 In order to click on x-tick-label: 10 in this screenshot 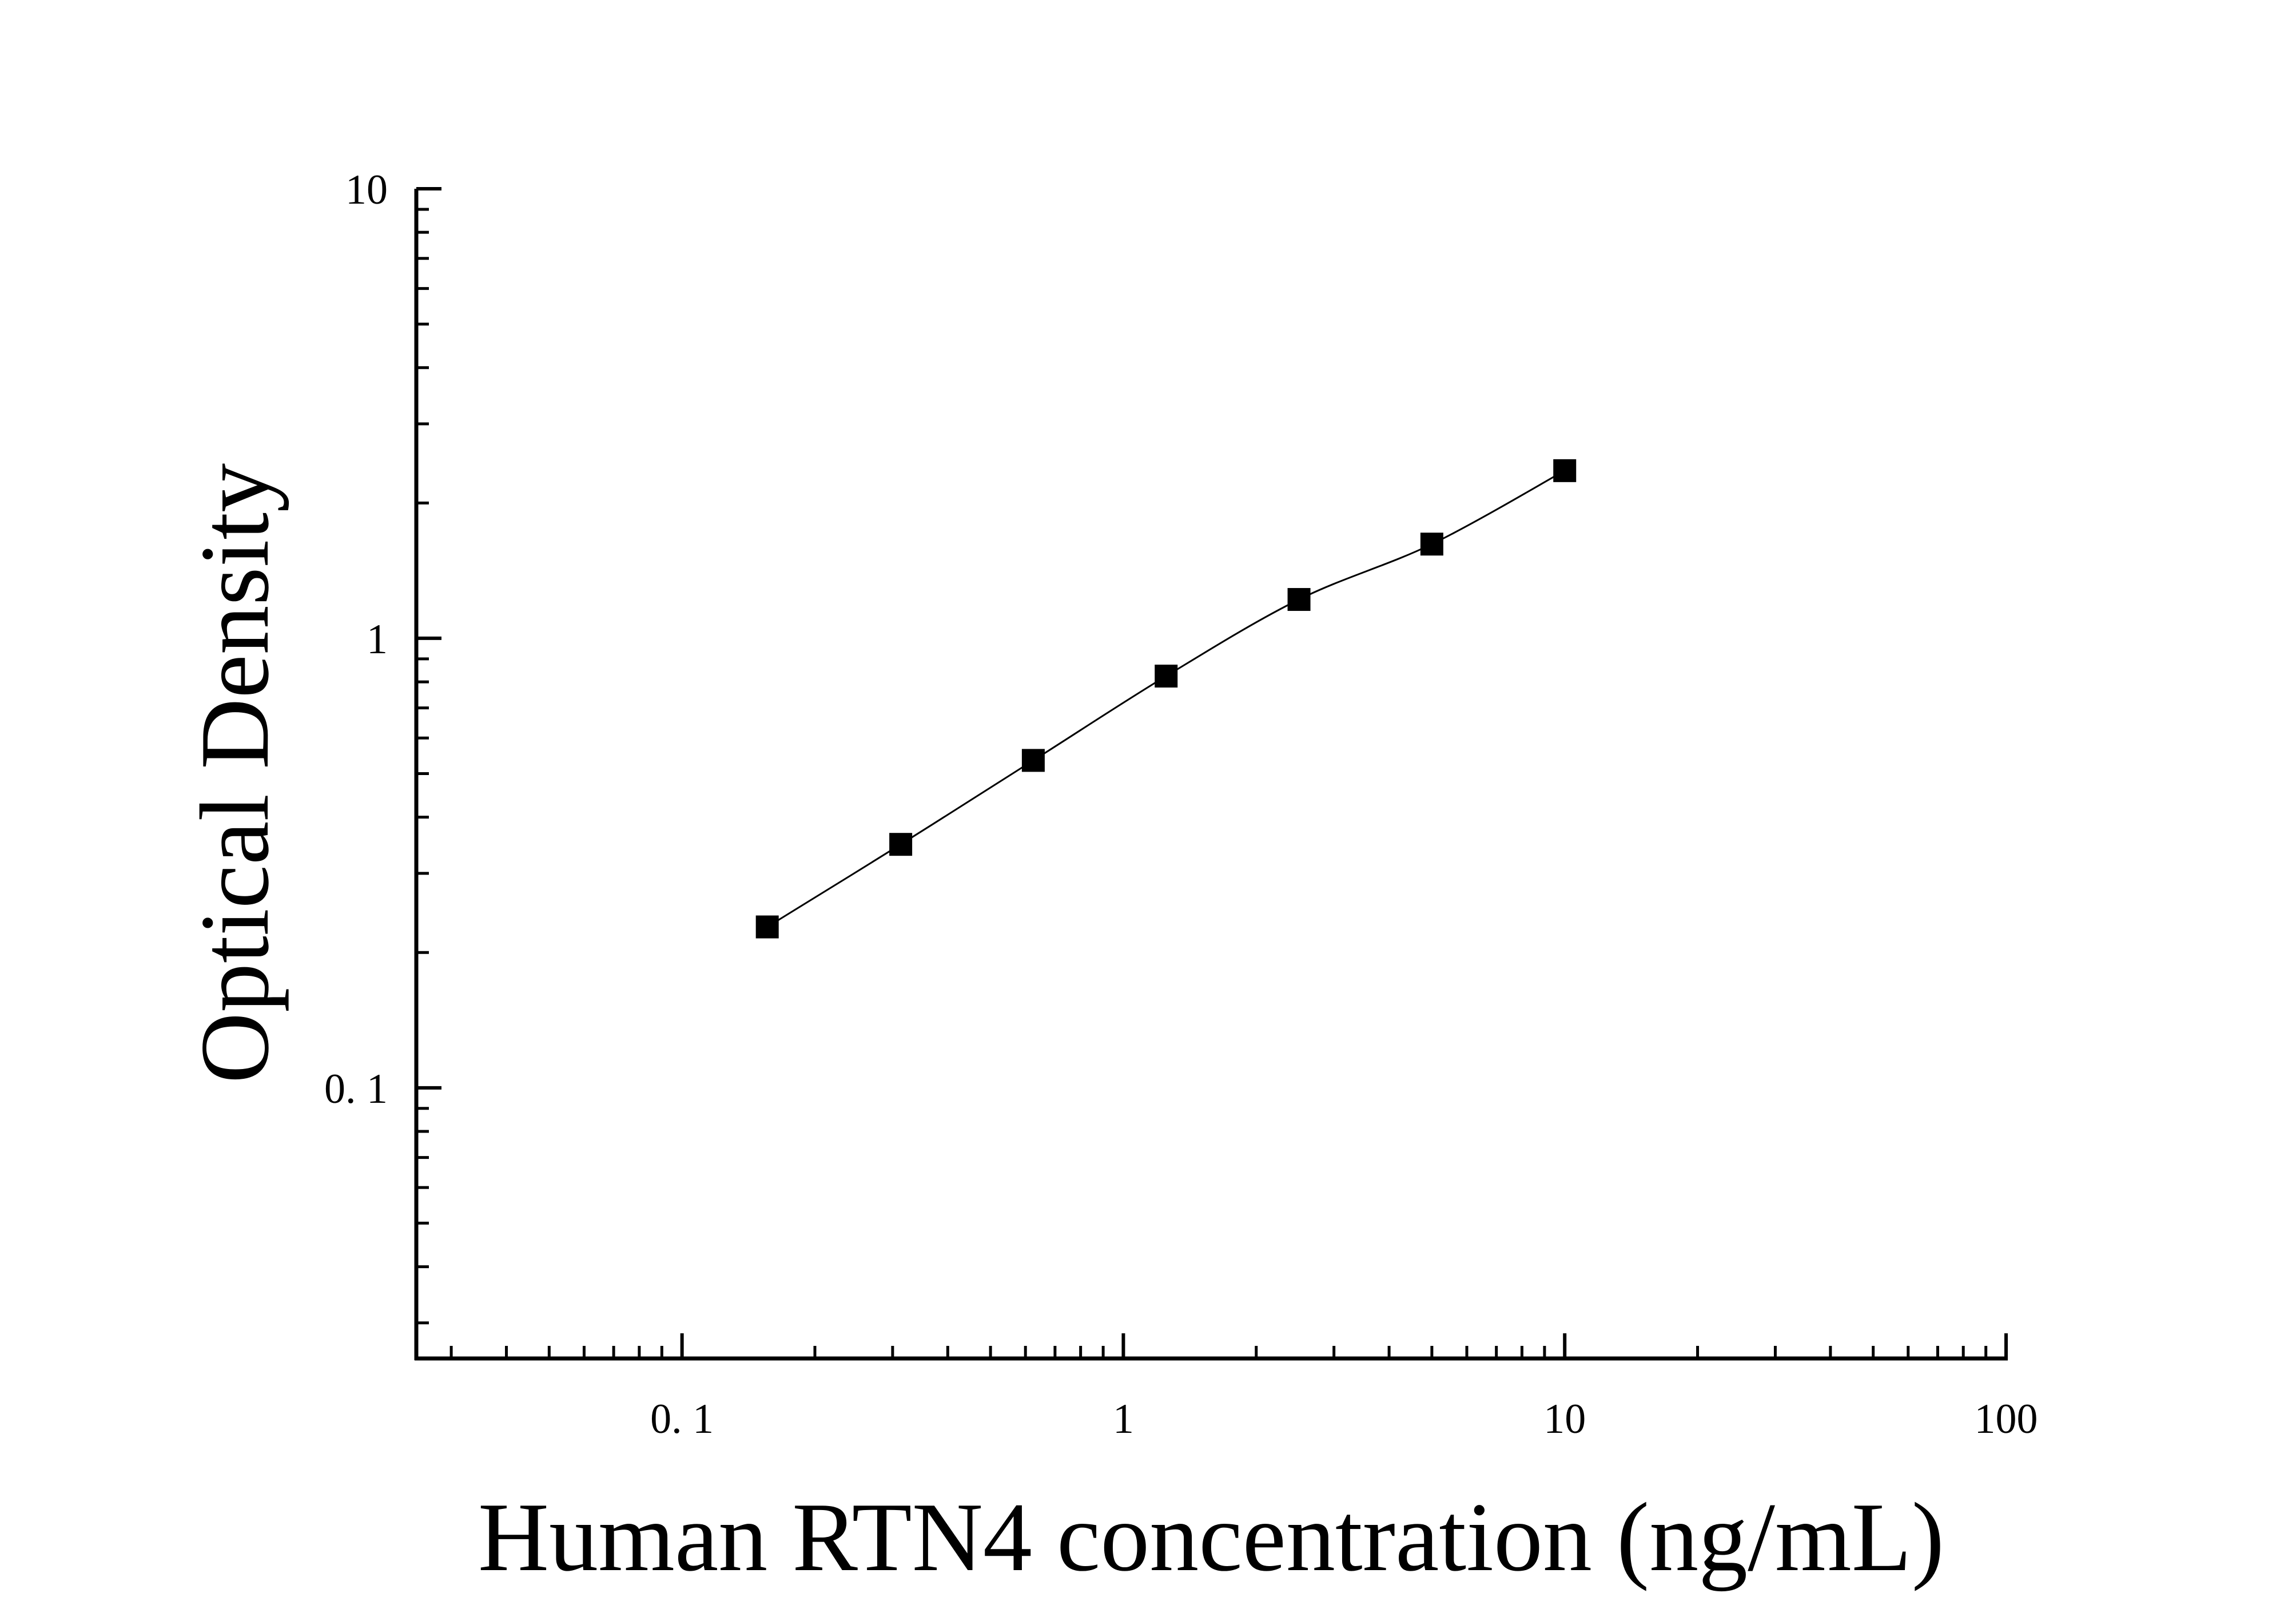, I will do `click(1564, 1419)`.